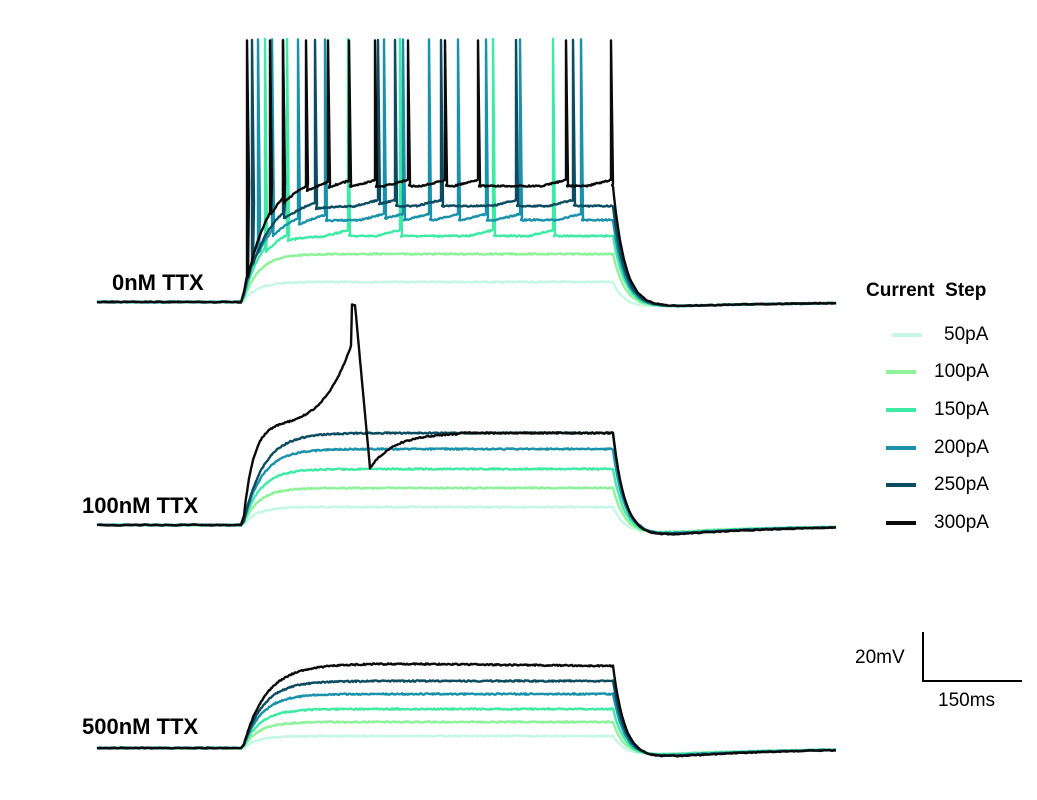  I want to click on legend-item-250pa: 250pA, so click(927, 485).